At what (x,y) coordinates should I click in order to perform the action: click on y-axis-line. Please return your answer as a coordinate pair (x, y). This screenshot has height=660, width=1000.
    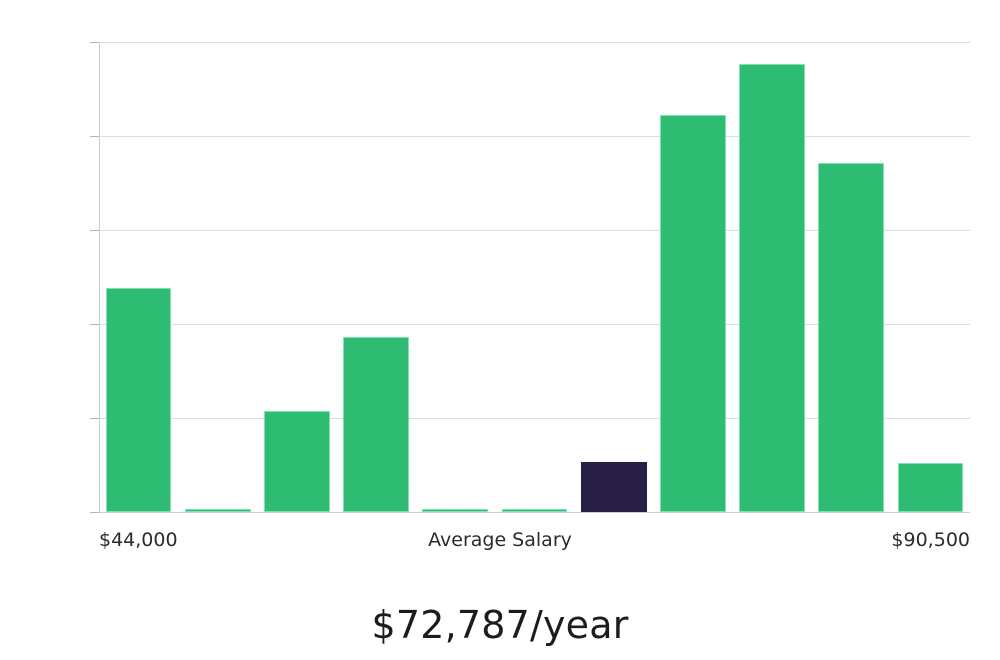
    Looking at the image, I should click on (99, 277).